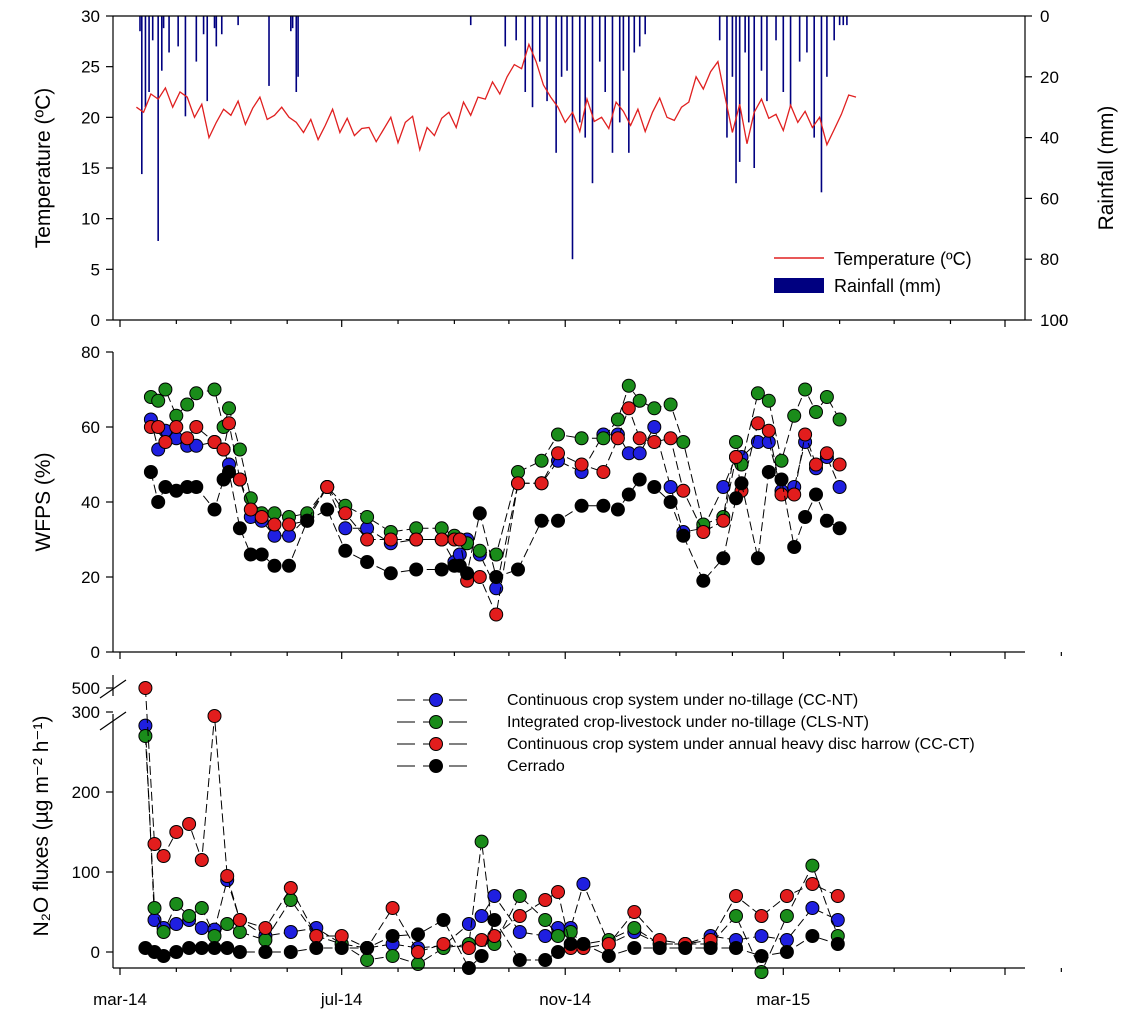 This screenshot has height=1035, width=1126. What do you see at coordinates (1049, 259) in the screenshot?
I see `rainfall-y-tick-label: 80` at bounding box center [1049, 259].